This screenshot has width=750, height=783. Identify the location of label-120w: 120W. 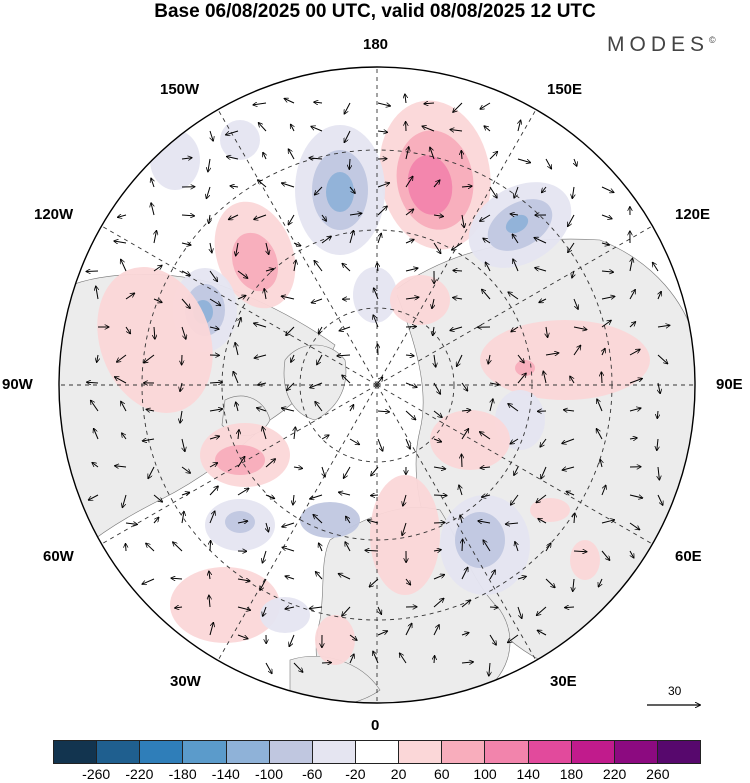
(54, 214).